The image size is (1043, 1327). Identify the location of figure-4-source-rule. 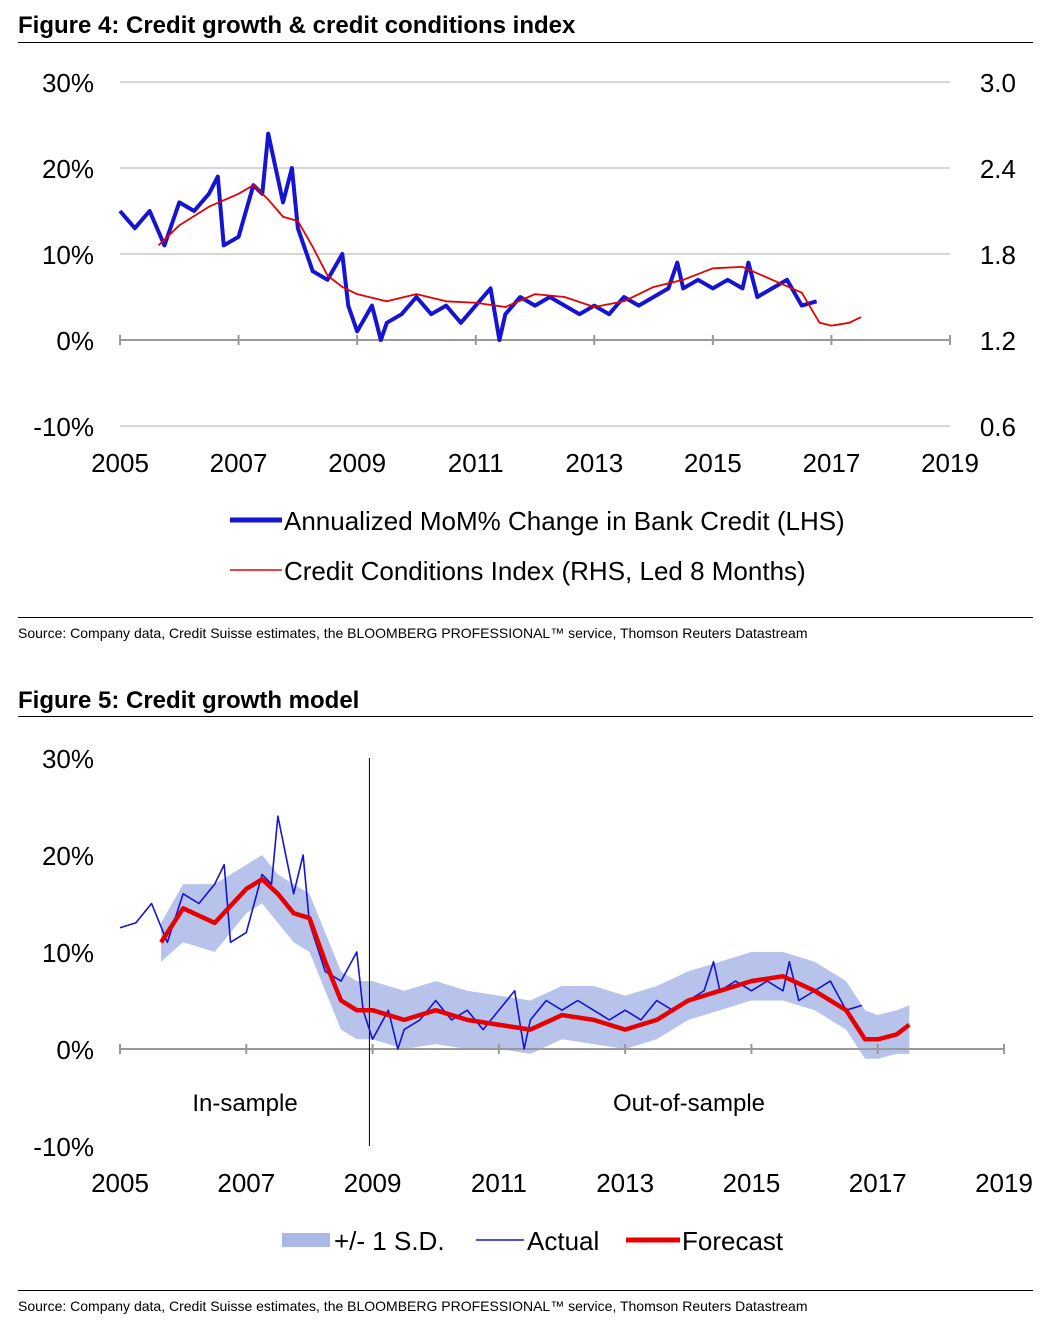
(525, 617).